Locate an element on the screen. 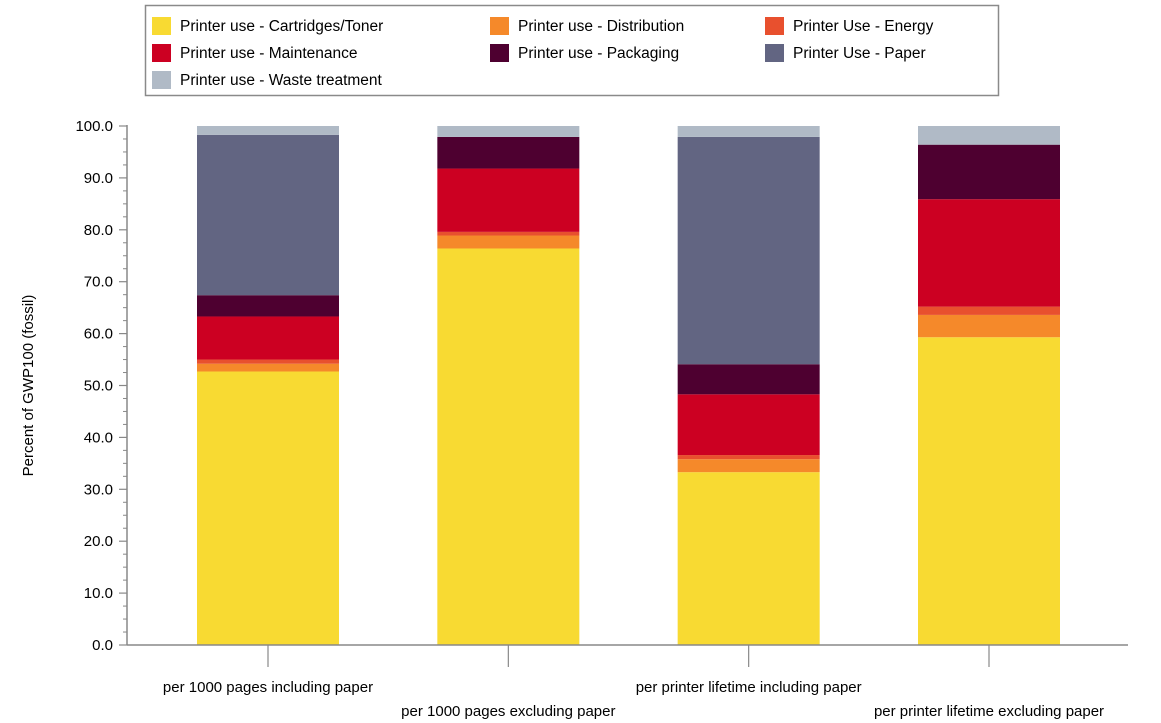 The image size is (1161, 723). legend-item: Printer use - Cartridges/Toner is located at coordinates (267, 26).